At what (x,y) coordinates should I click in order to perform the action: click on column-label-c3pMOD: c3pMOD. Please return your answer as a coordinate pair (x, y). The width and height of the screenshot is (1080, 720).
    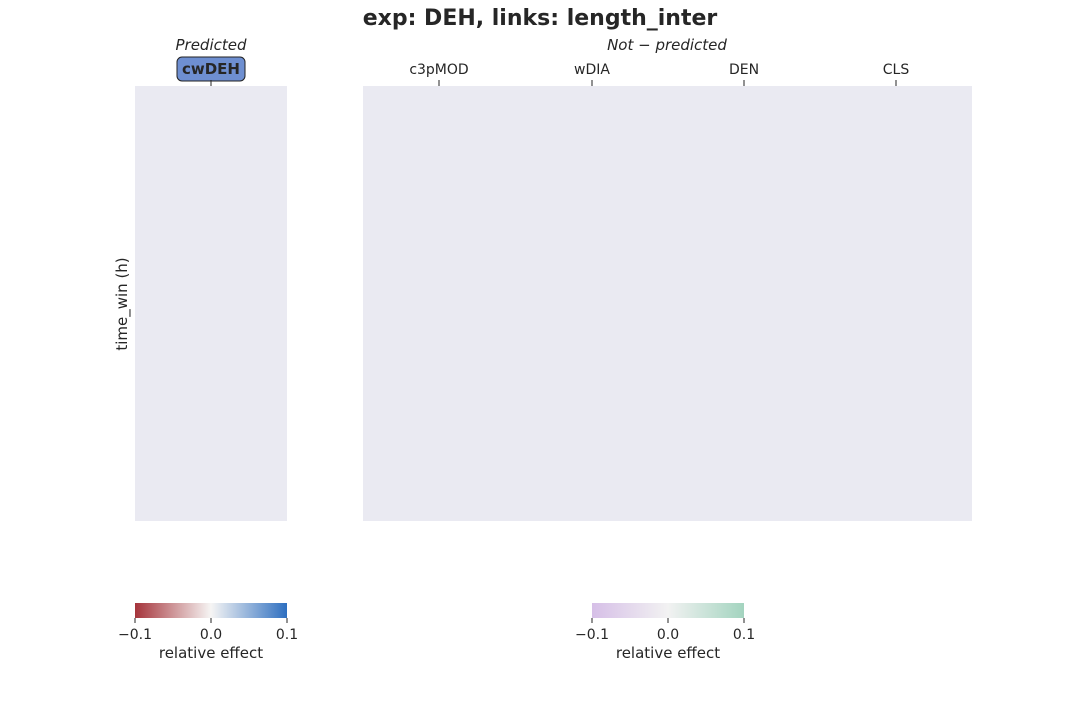
    Looking at the image, I should click on (438, 70).